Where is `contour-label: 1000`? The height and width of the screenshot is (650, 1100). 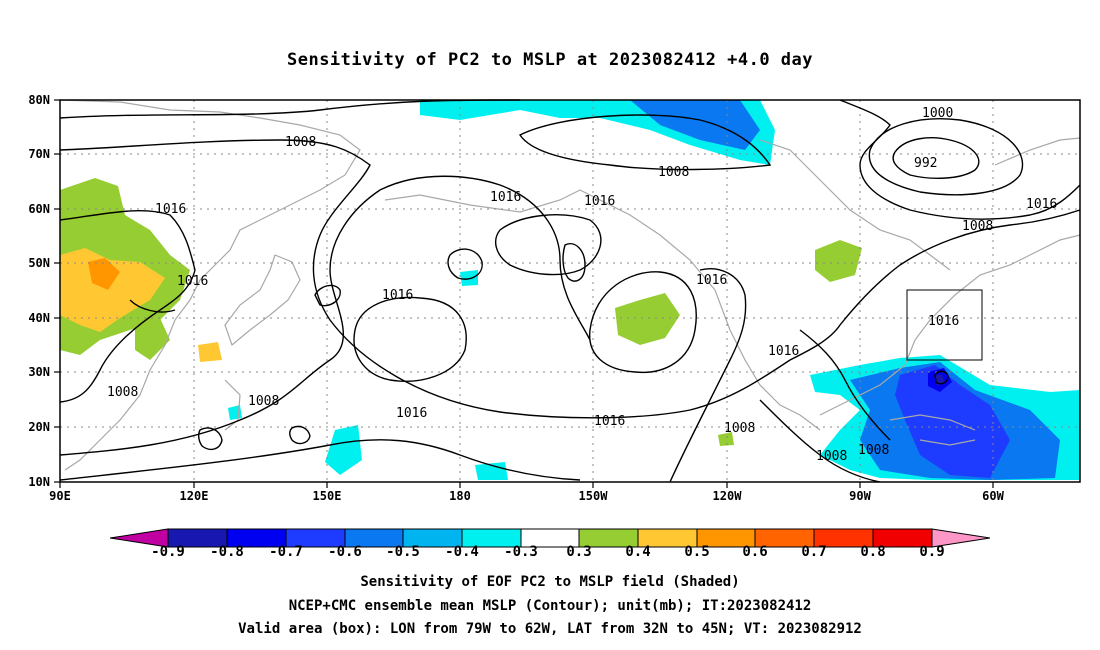 contour-label: 1000 is located at coordinates (937, 113).